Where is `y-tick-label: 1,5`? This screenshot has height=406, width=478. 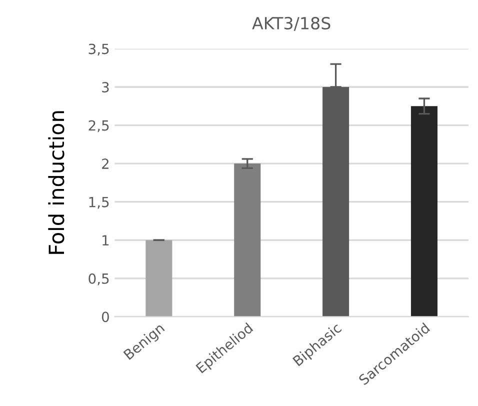
y-tick-label: 1,5 is located at coordinates (99, 202).